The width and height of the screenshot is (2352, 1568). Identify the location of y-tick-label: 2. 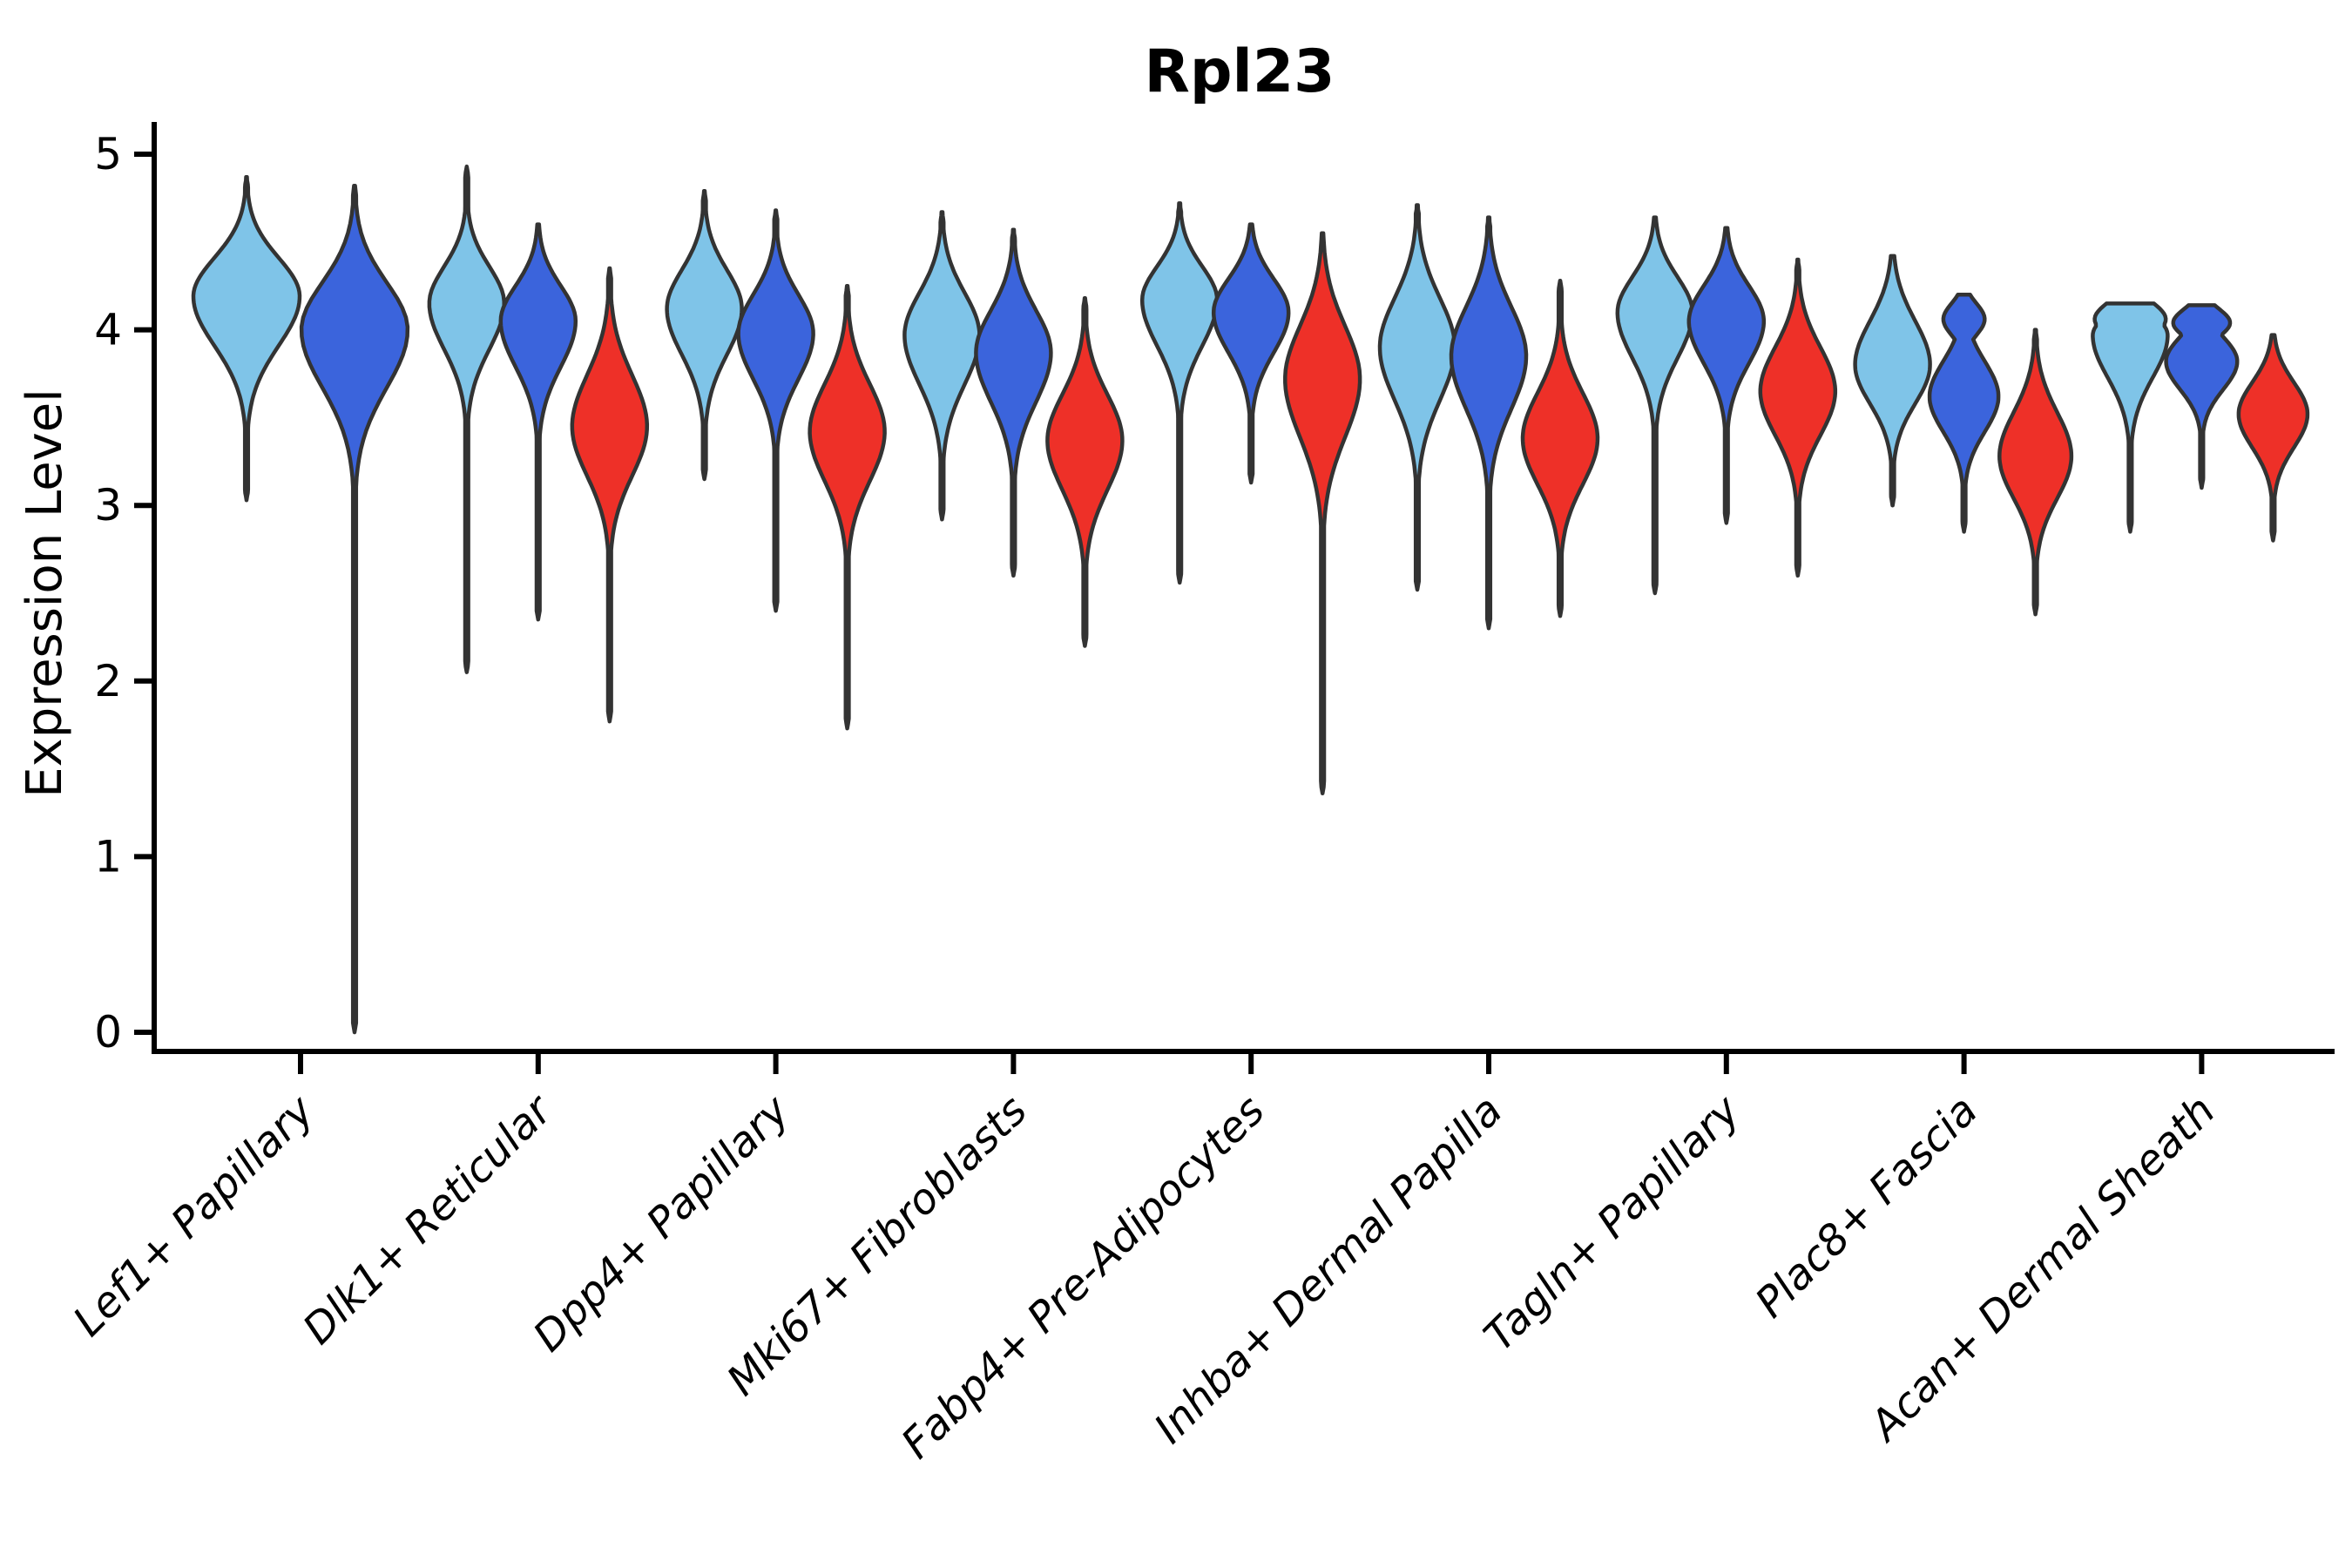
(108, 681).